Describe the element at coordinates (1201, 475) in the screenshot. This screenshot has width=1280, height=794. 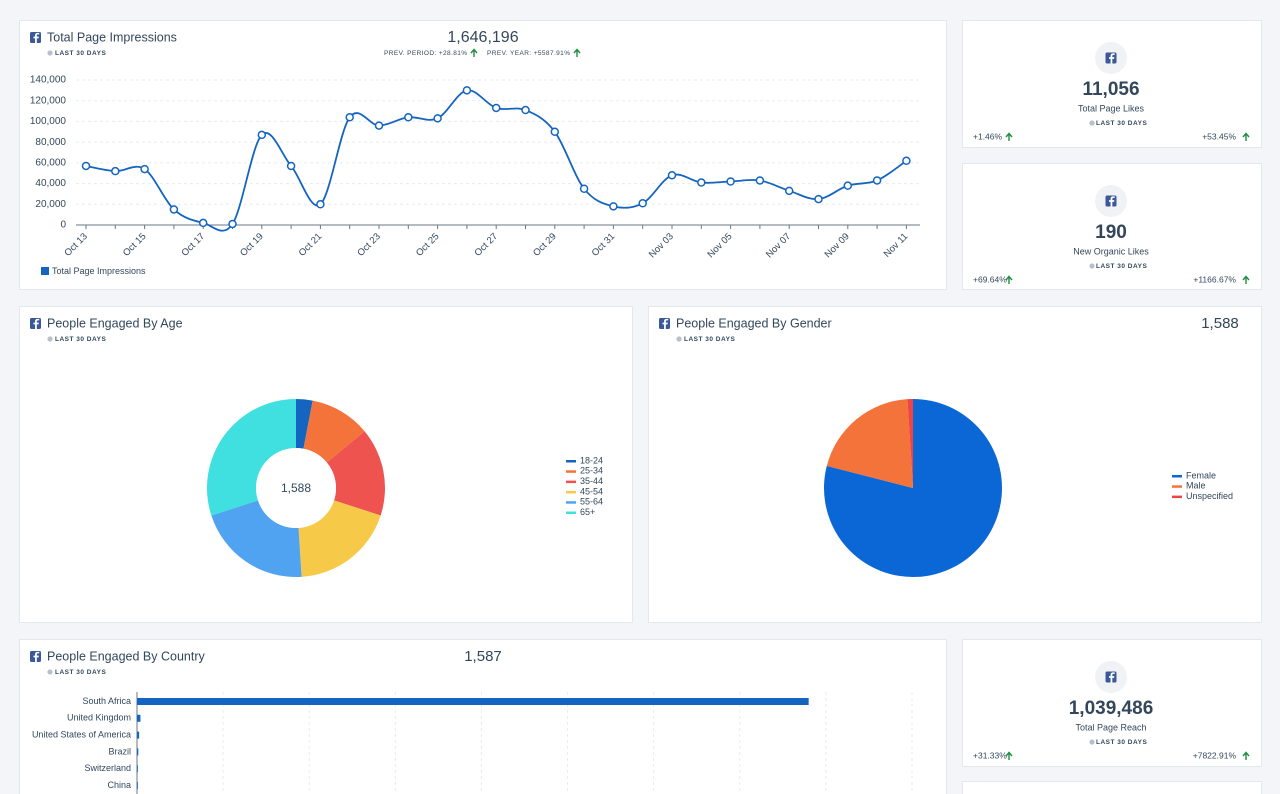
I see `legend-label: Female` at that location.